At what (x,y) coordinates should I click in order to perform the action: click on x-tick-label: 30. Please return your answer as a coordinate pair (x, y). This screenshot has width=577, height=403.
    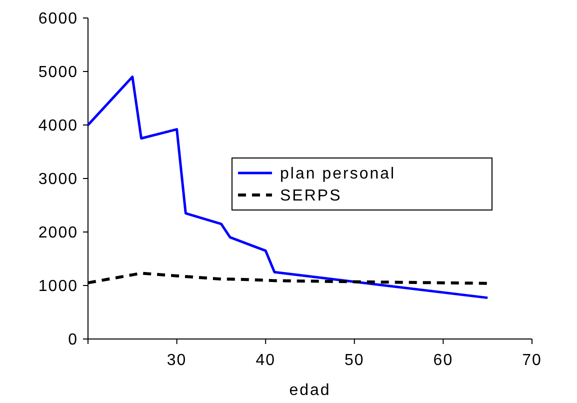
    Looking at the image, I should click on (176, 360).